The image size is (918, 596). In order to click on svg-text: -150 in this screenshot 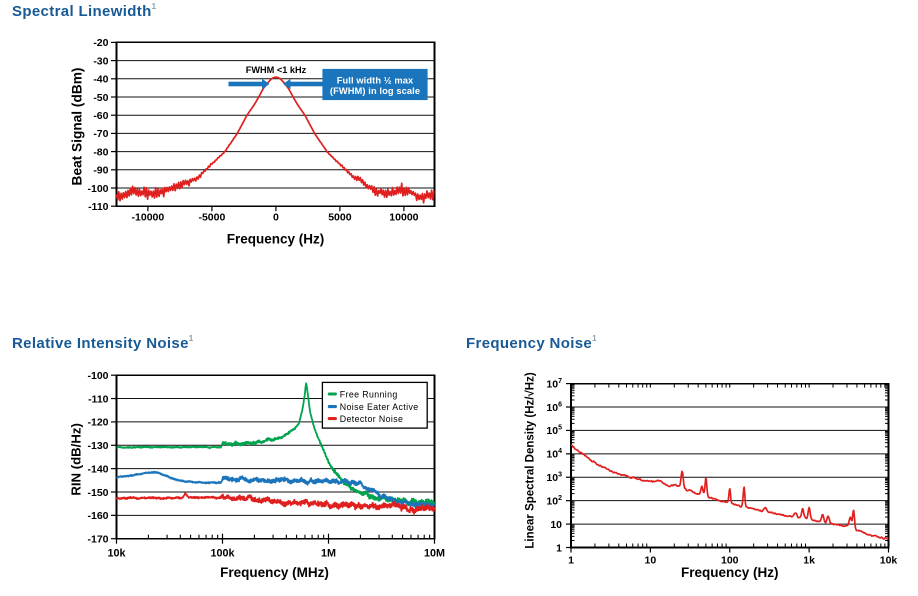, I will do `click(97, 493)`.